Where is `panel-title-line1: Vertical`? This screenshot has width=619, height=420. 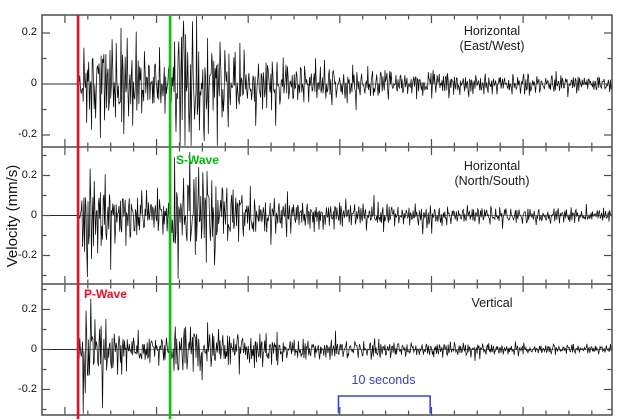 panel-title-line1: Vertical is located at coordinates (492, 303).